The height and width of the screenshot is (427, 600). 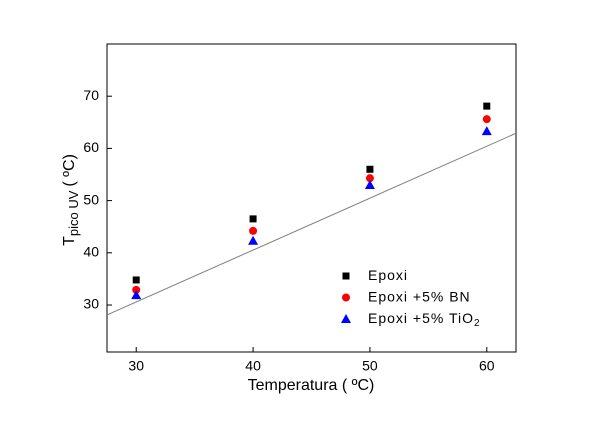 I want to click on legend-label: Epoxi +5% BN, so click(x=419, y=296).